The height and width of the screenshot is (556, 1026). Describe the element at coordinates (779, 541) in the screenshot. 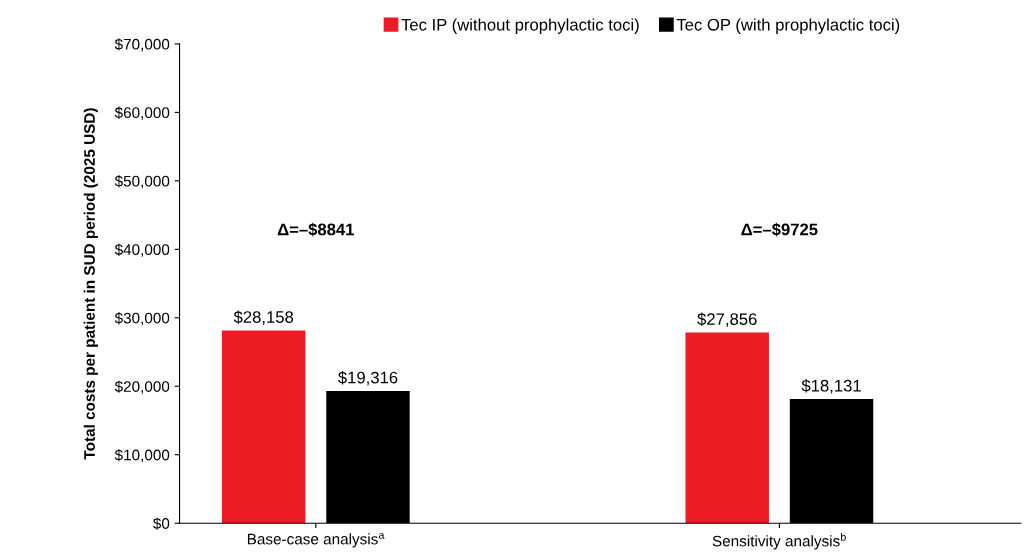

I see `x-tick-label: Sensitivity analysis$^{b}$` at that location.